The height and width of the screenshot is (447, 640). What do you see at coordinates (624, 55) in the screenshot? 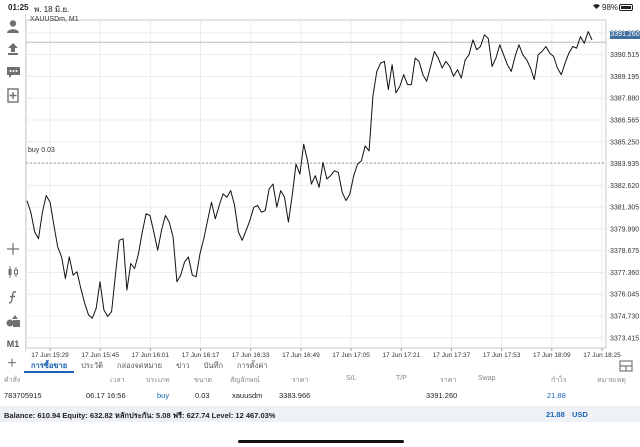
I see `y-tick-label: 3390.515` at bounding box center [624, 55].